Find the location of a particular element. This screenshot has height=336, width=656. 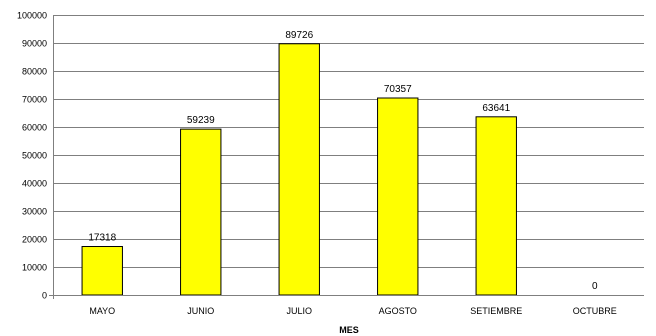

y-tick-label: 10000 is located at coordinates (34, 268).